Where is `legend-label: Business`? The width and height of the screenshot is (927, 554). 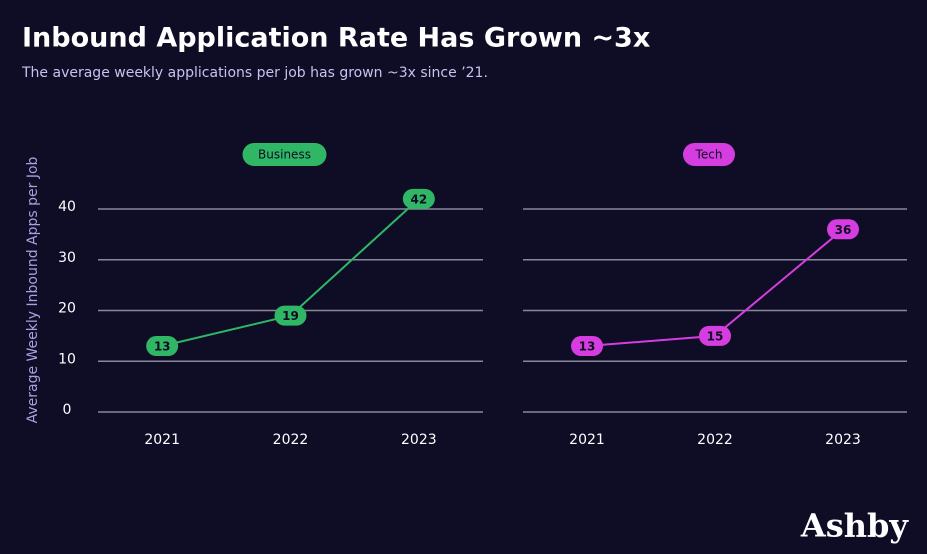
legend-label: Business is located at coordinates (284, 155).